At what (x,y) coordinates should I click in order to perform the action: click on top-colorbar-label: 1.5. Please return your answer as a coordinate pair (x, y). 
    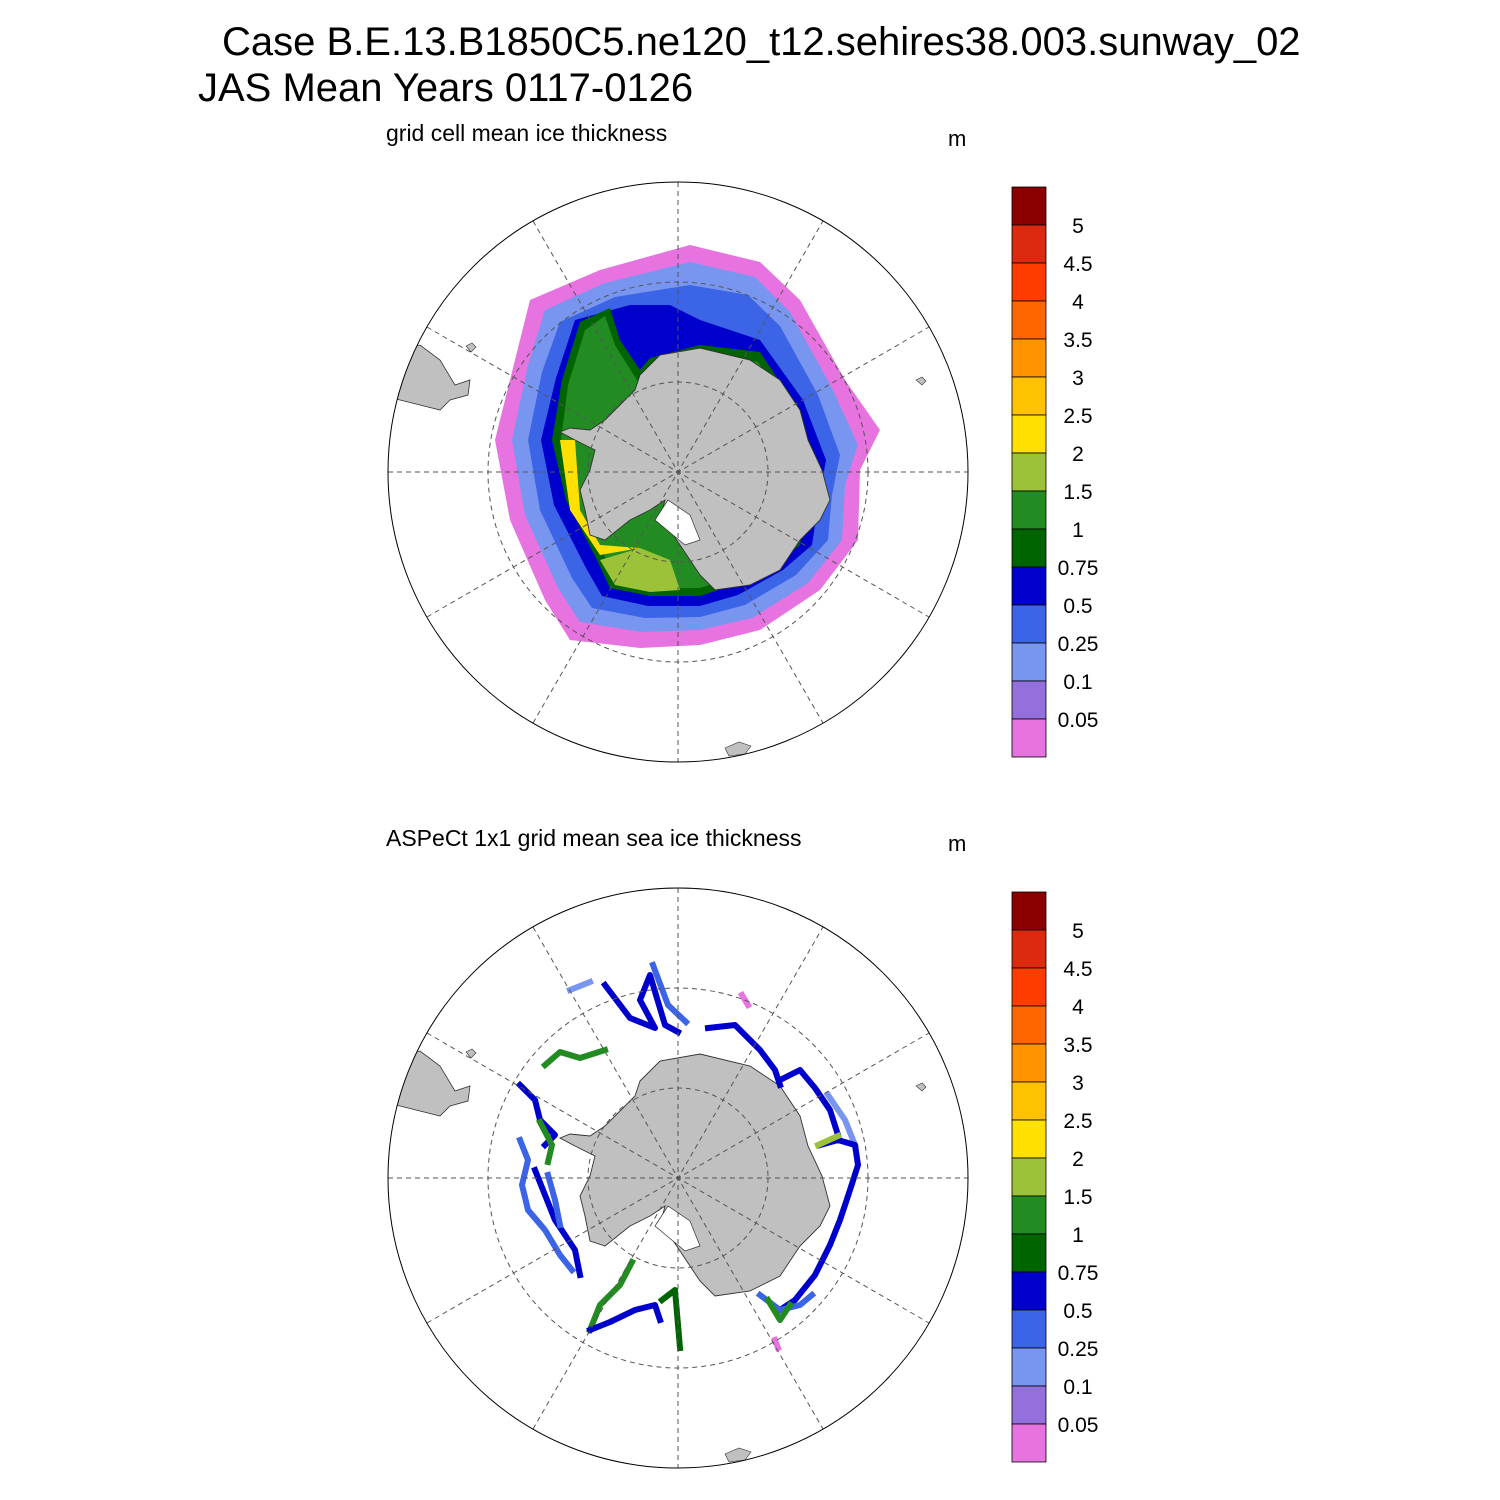
    Looking at the image, I should click on (1077, 492).